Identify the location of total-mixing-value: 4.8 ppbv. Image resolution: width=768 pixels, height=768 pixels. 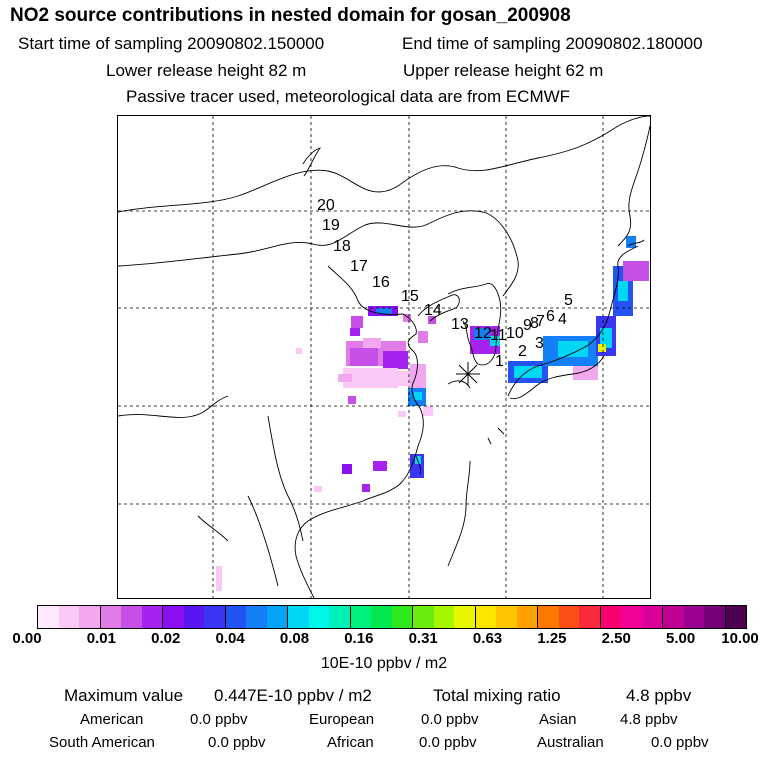
(659, 695).